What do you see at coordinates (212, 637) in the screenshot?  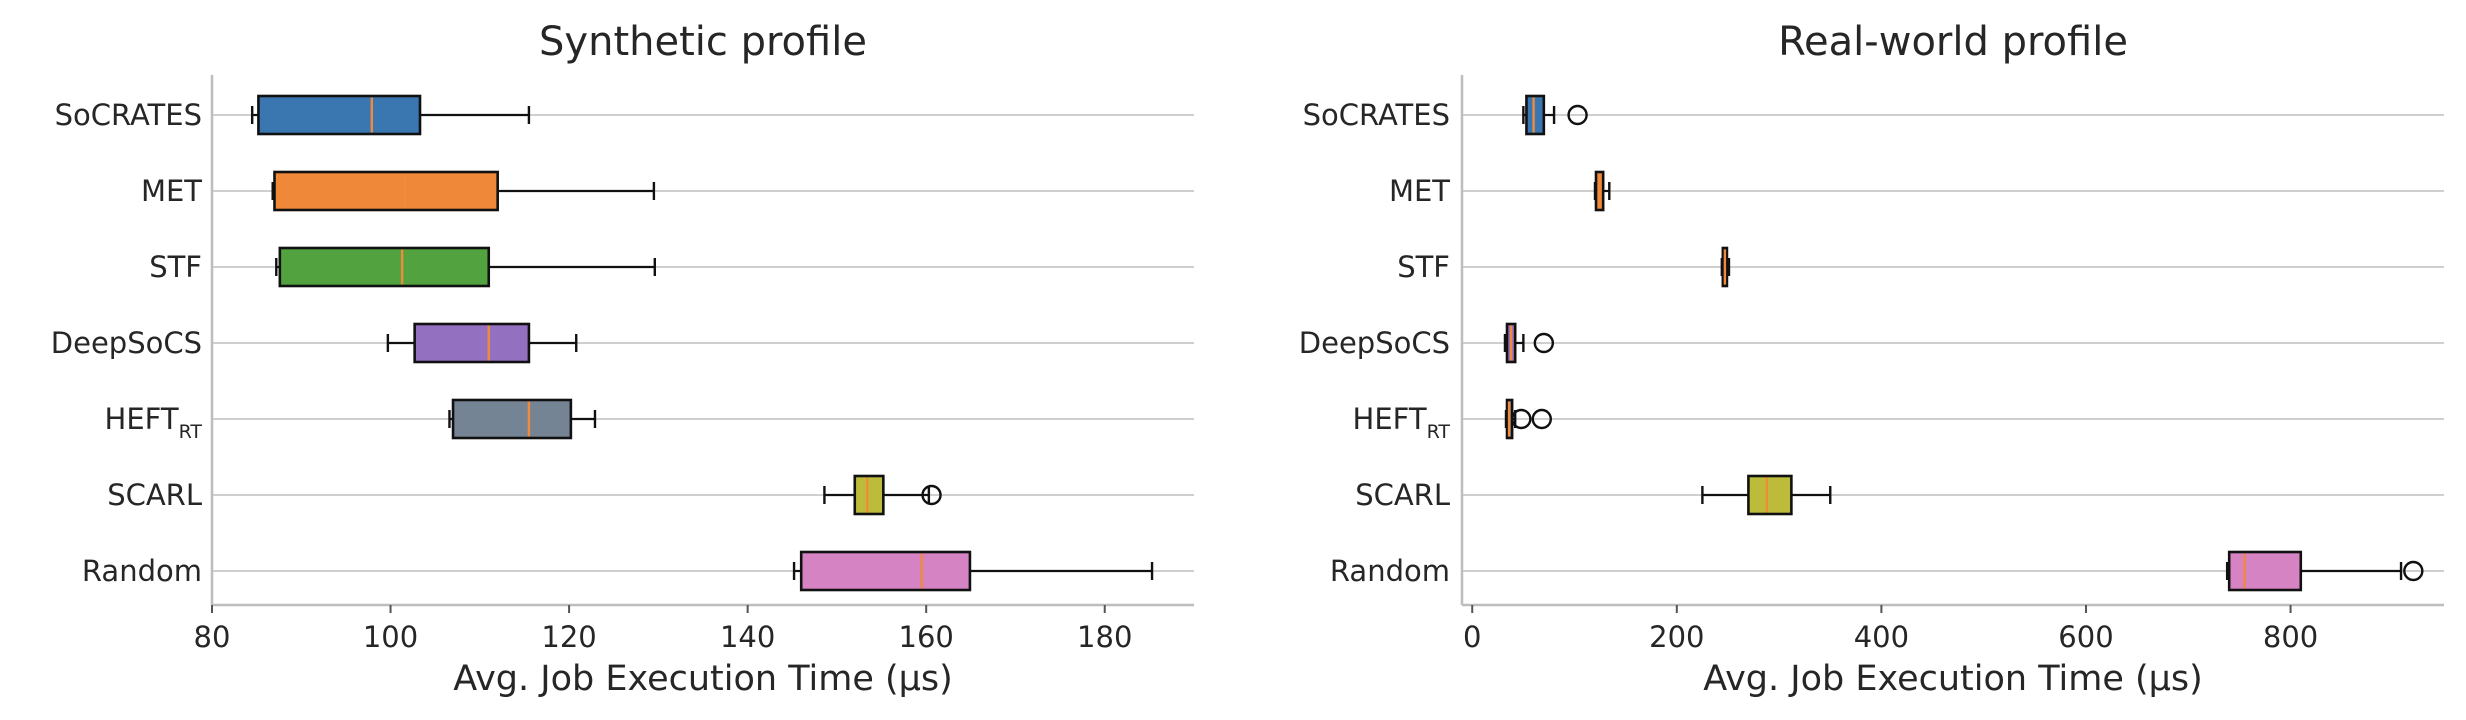 I see `x-tick-label: 80` at bounding box center [212, 637].